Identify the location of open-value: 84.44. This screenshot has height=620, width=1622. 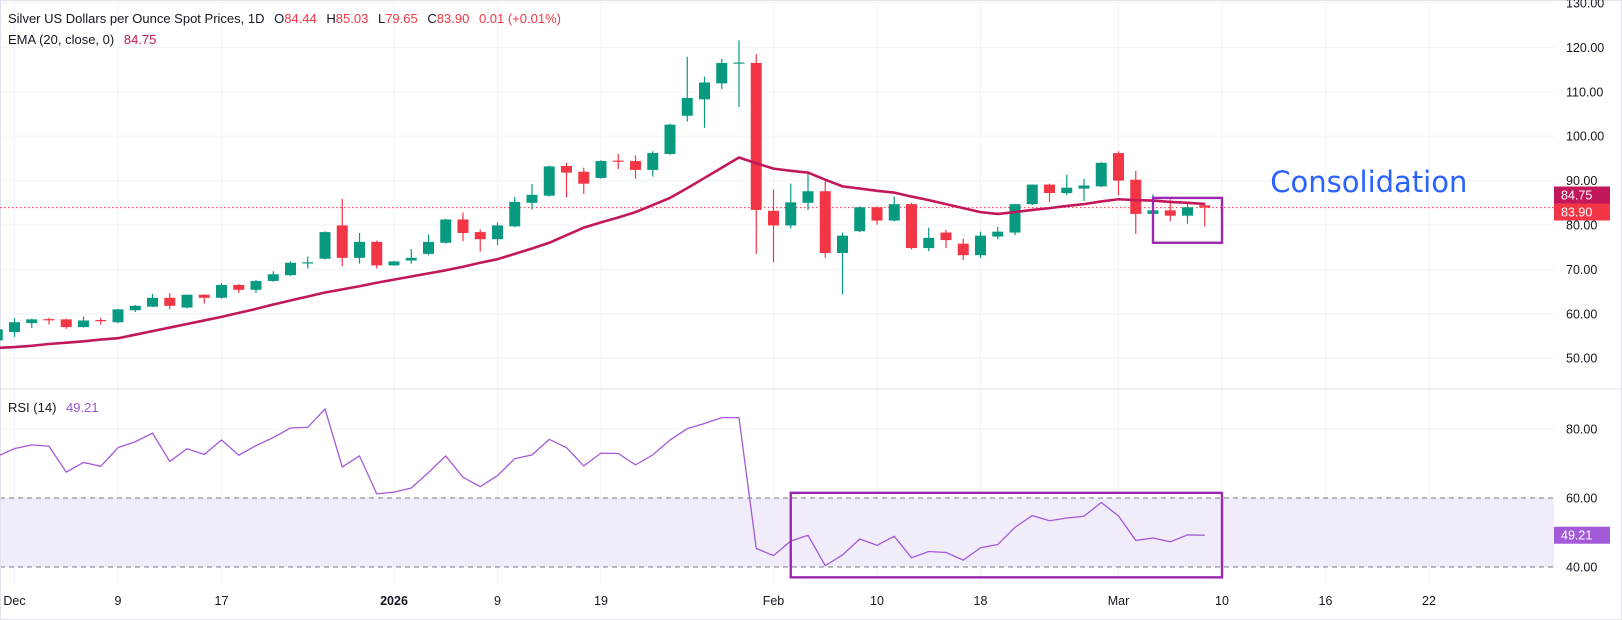
(300, 18).